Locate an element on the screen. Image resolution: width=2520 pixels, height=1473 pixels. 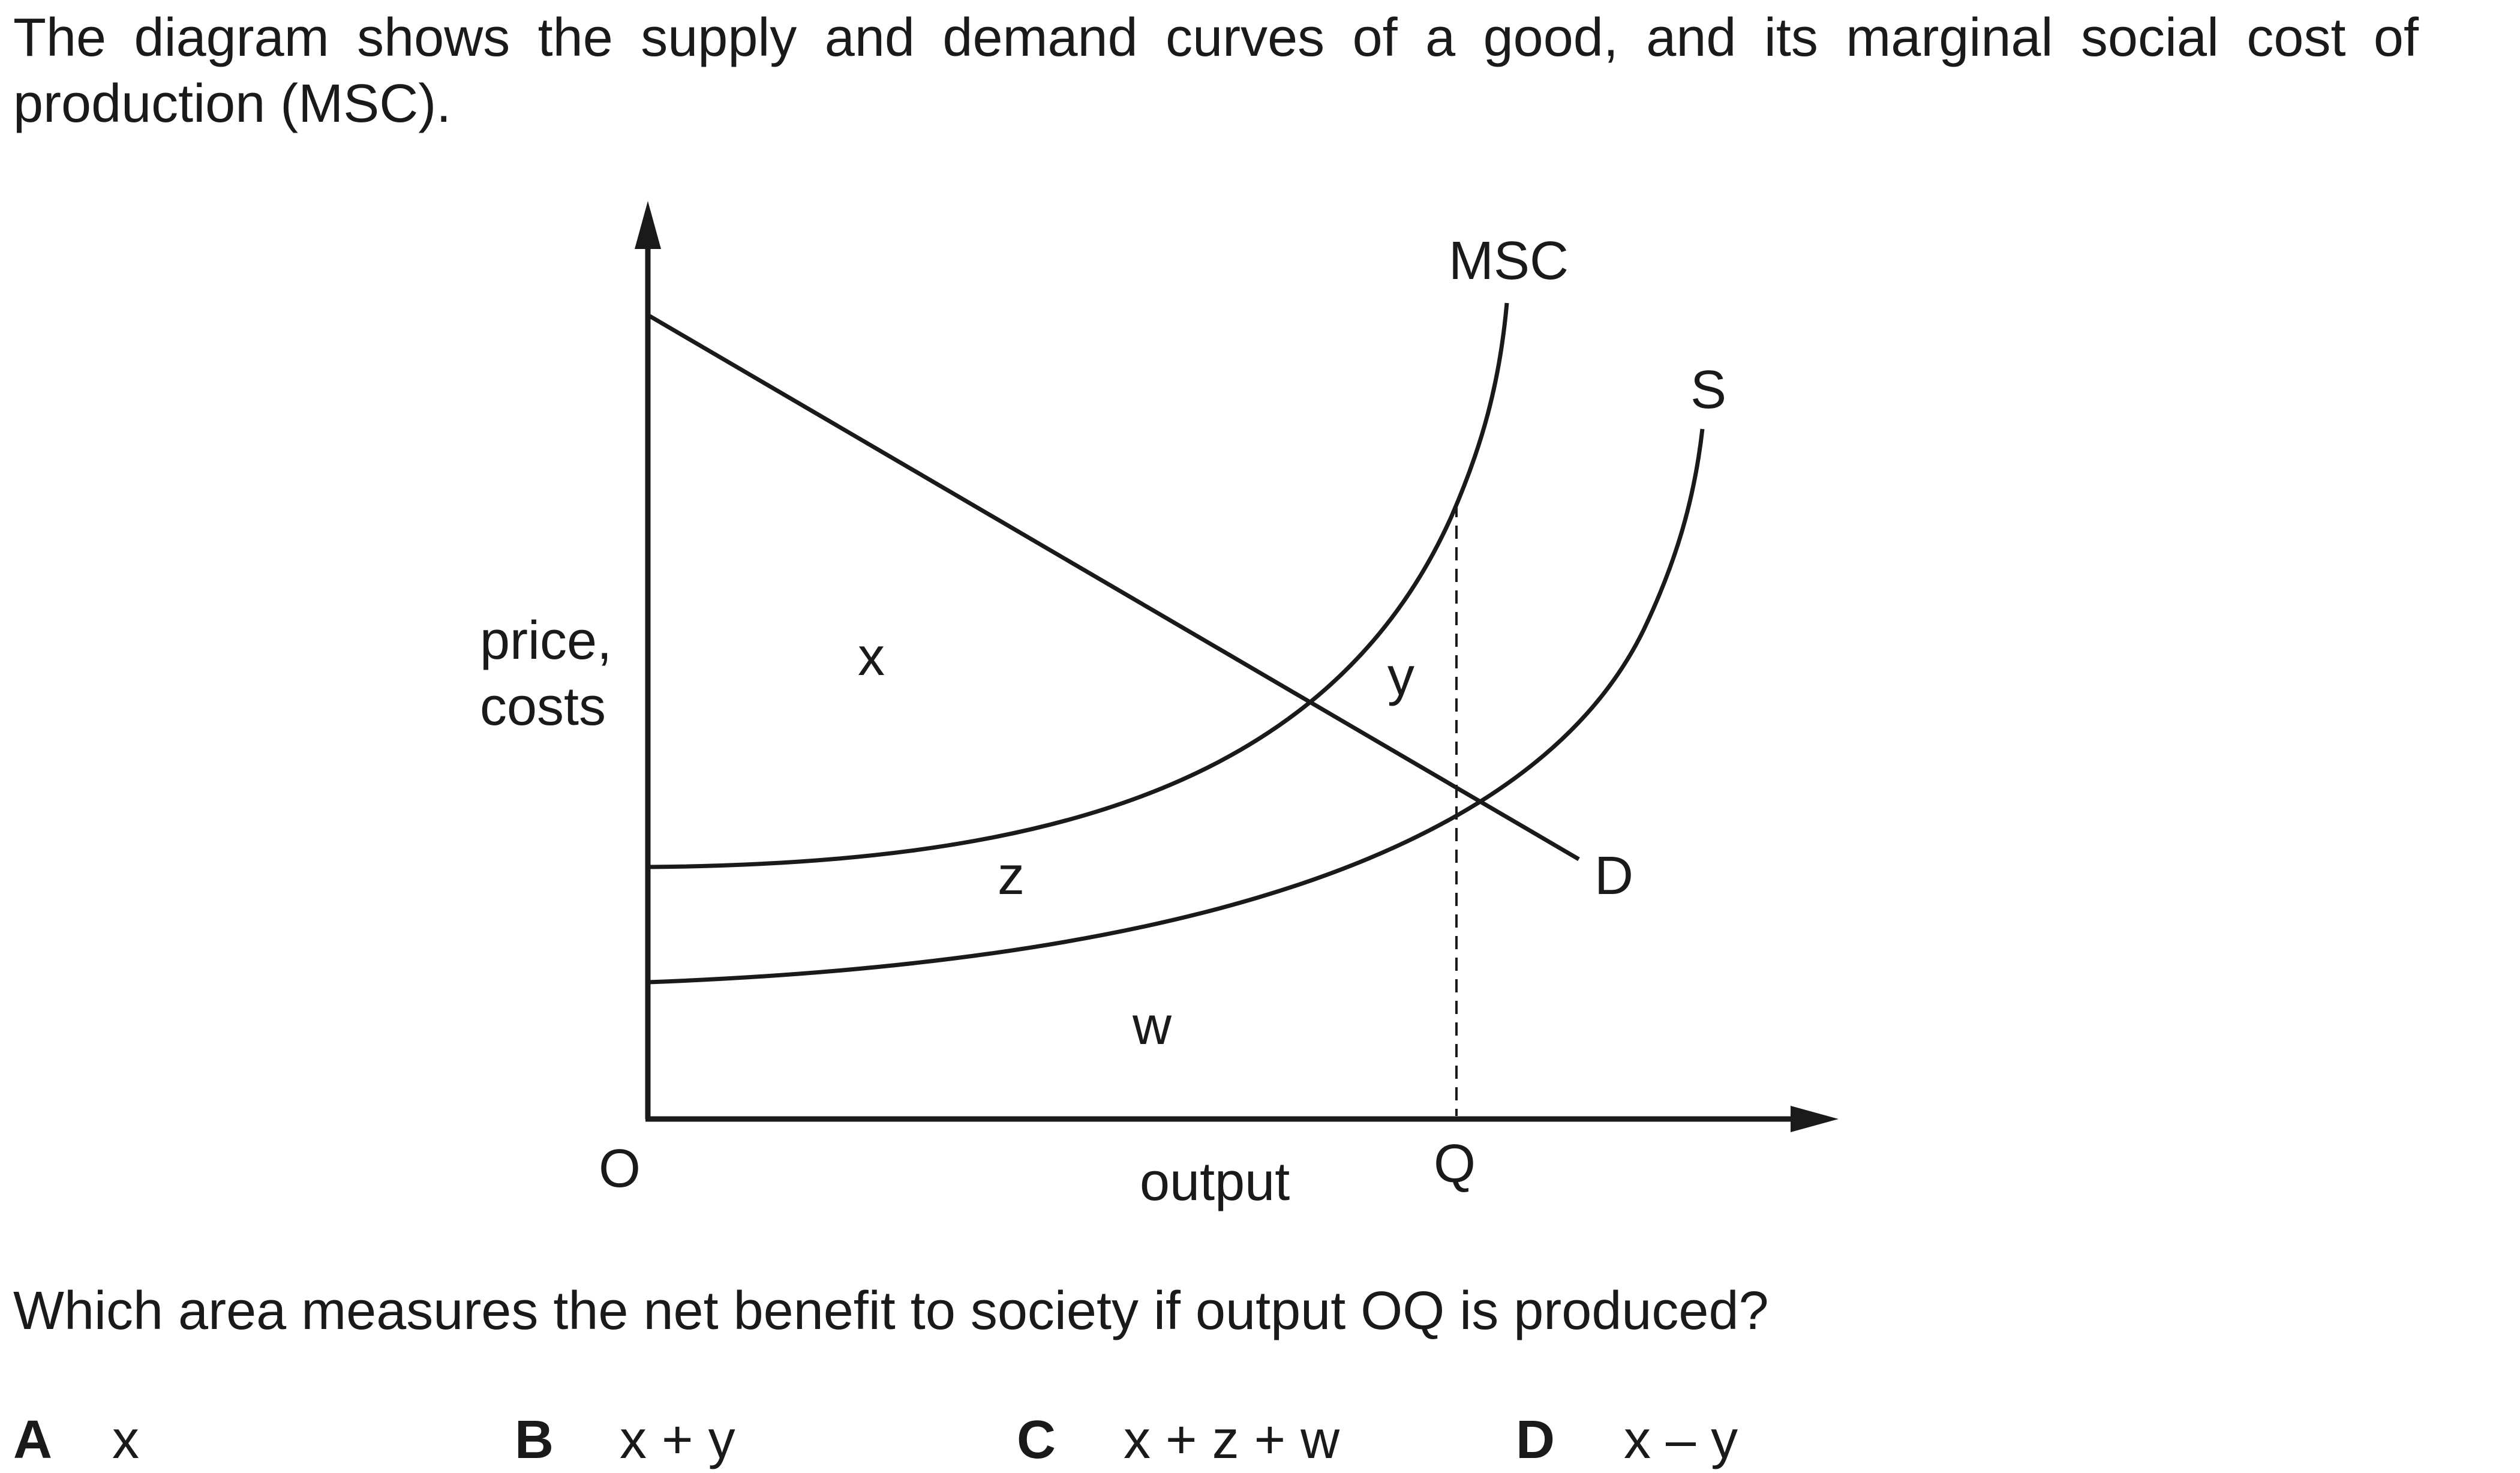
area-y-label: y is located at coordinates (1400, 677).